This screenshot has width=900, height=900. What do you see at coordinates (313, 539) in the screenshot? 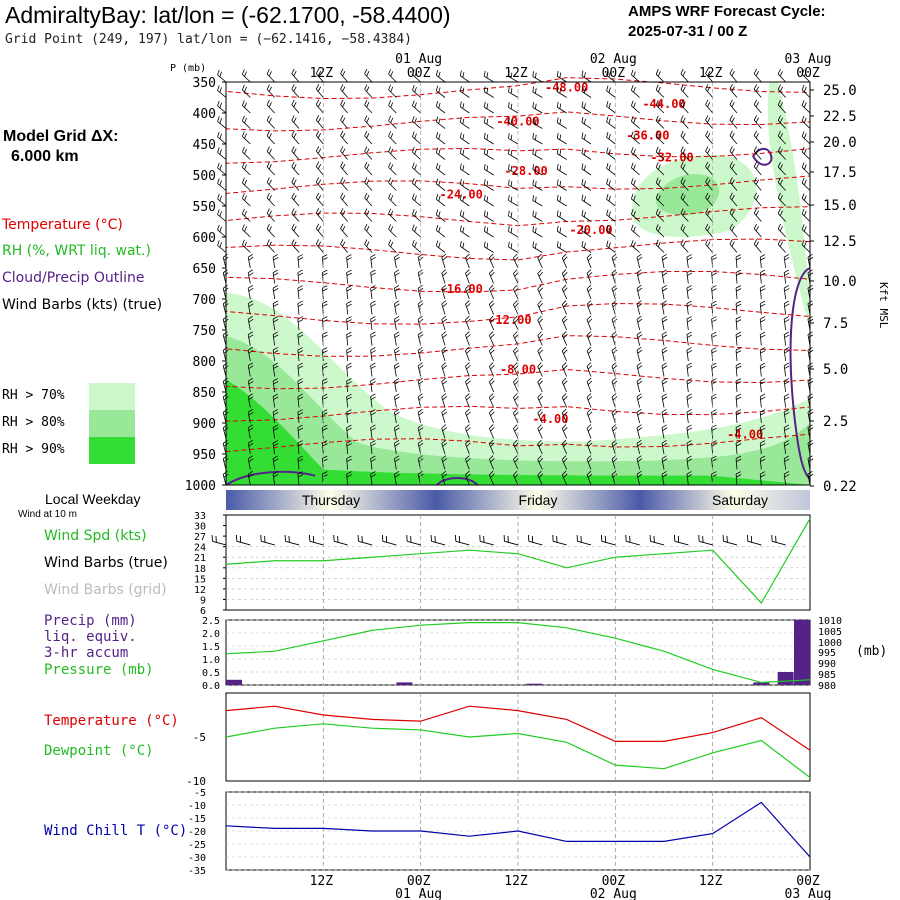
I see `surface-wind-barb-flag` at bounding box center [313, 539].